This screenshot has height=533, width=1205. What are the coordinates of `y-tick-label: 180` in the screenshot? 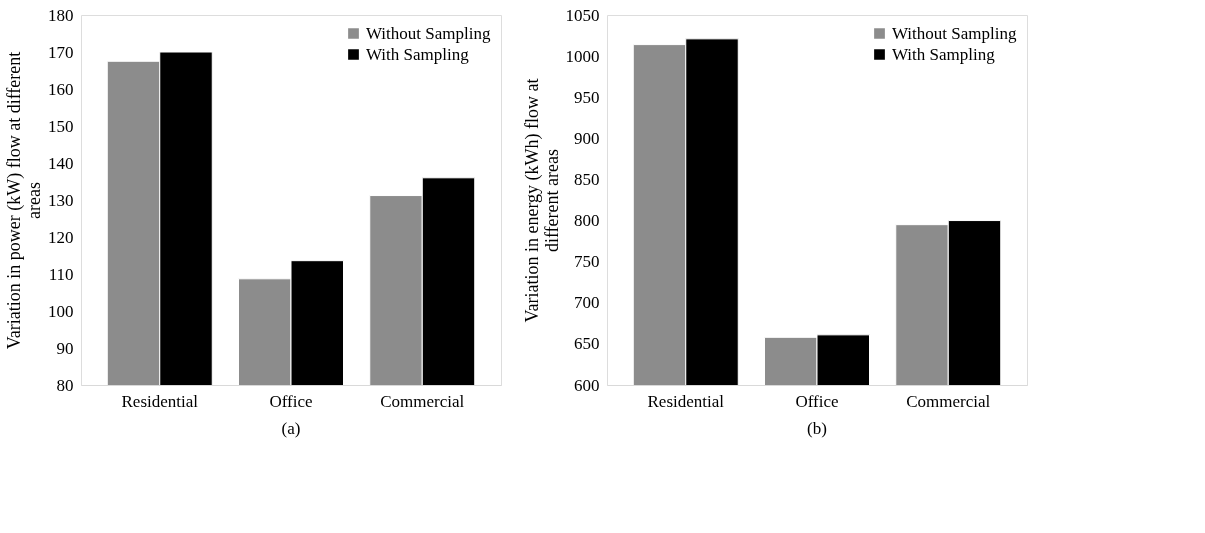 It's located at (61, 15).